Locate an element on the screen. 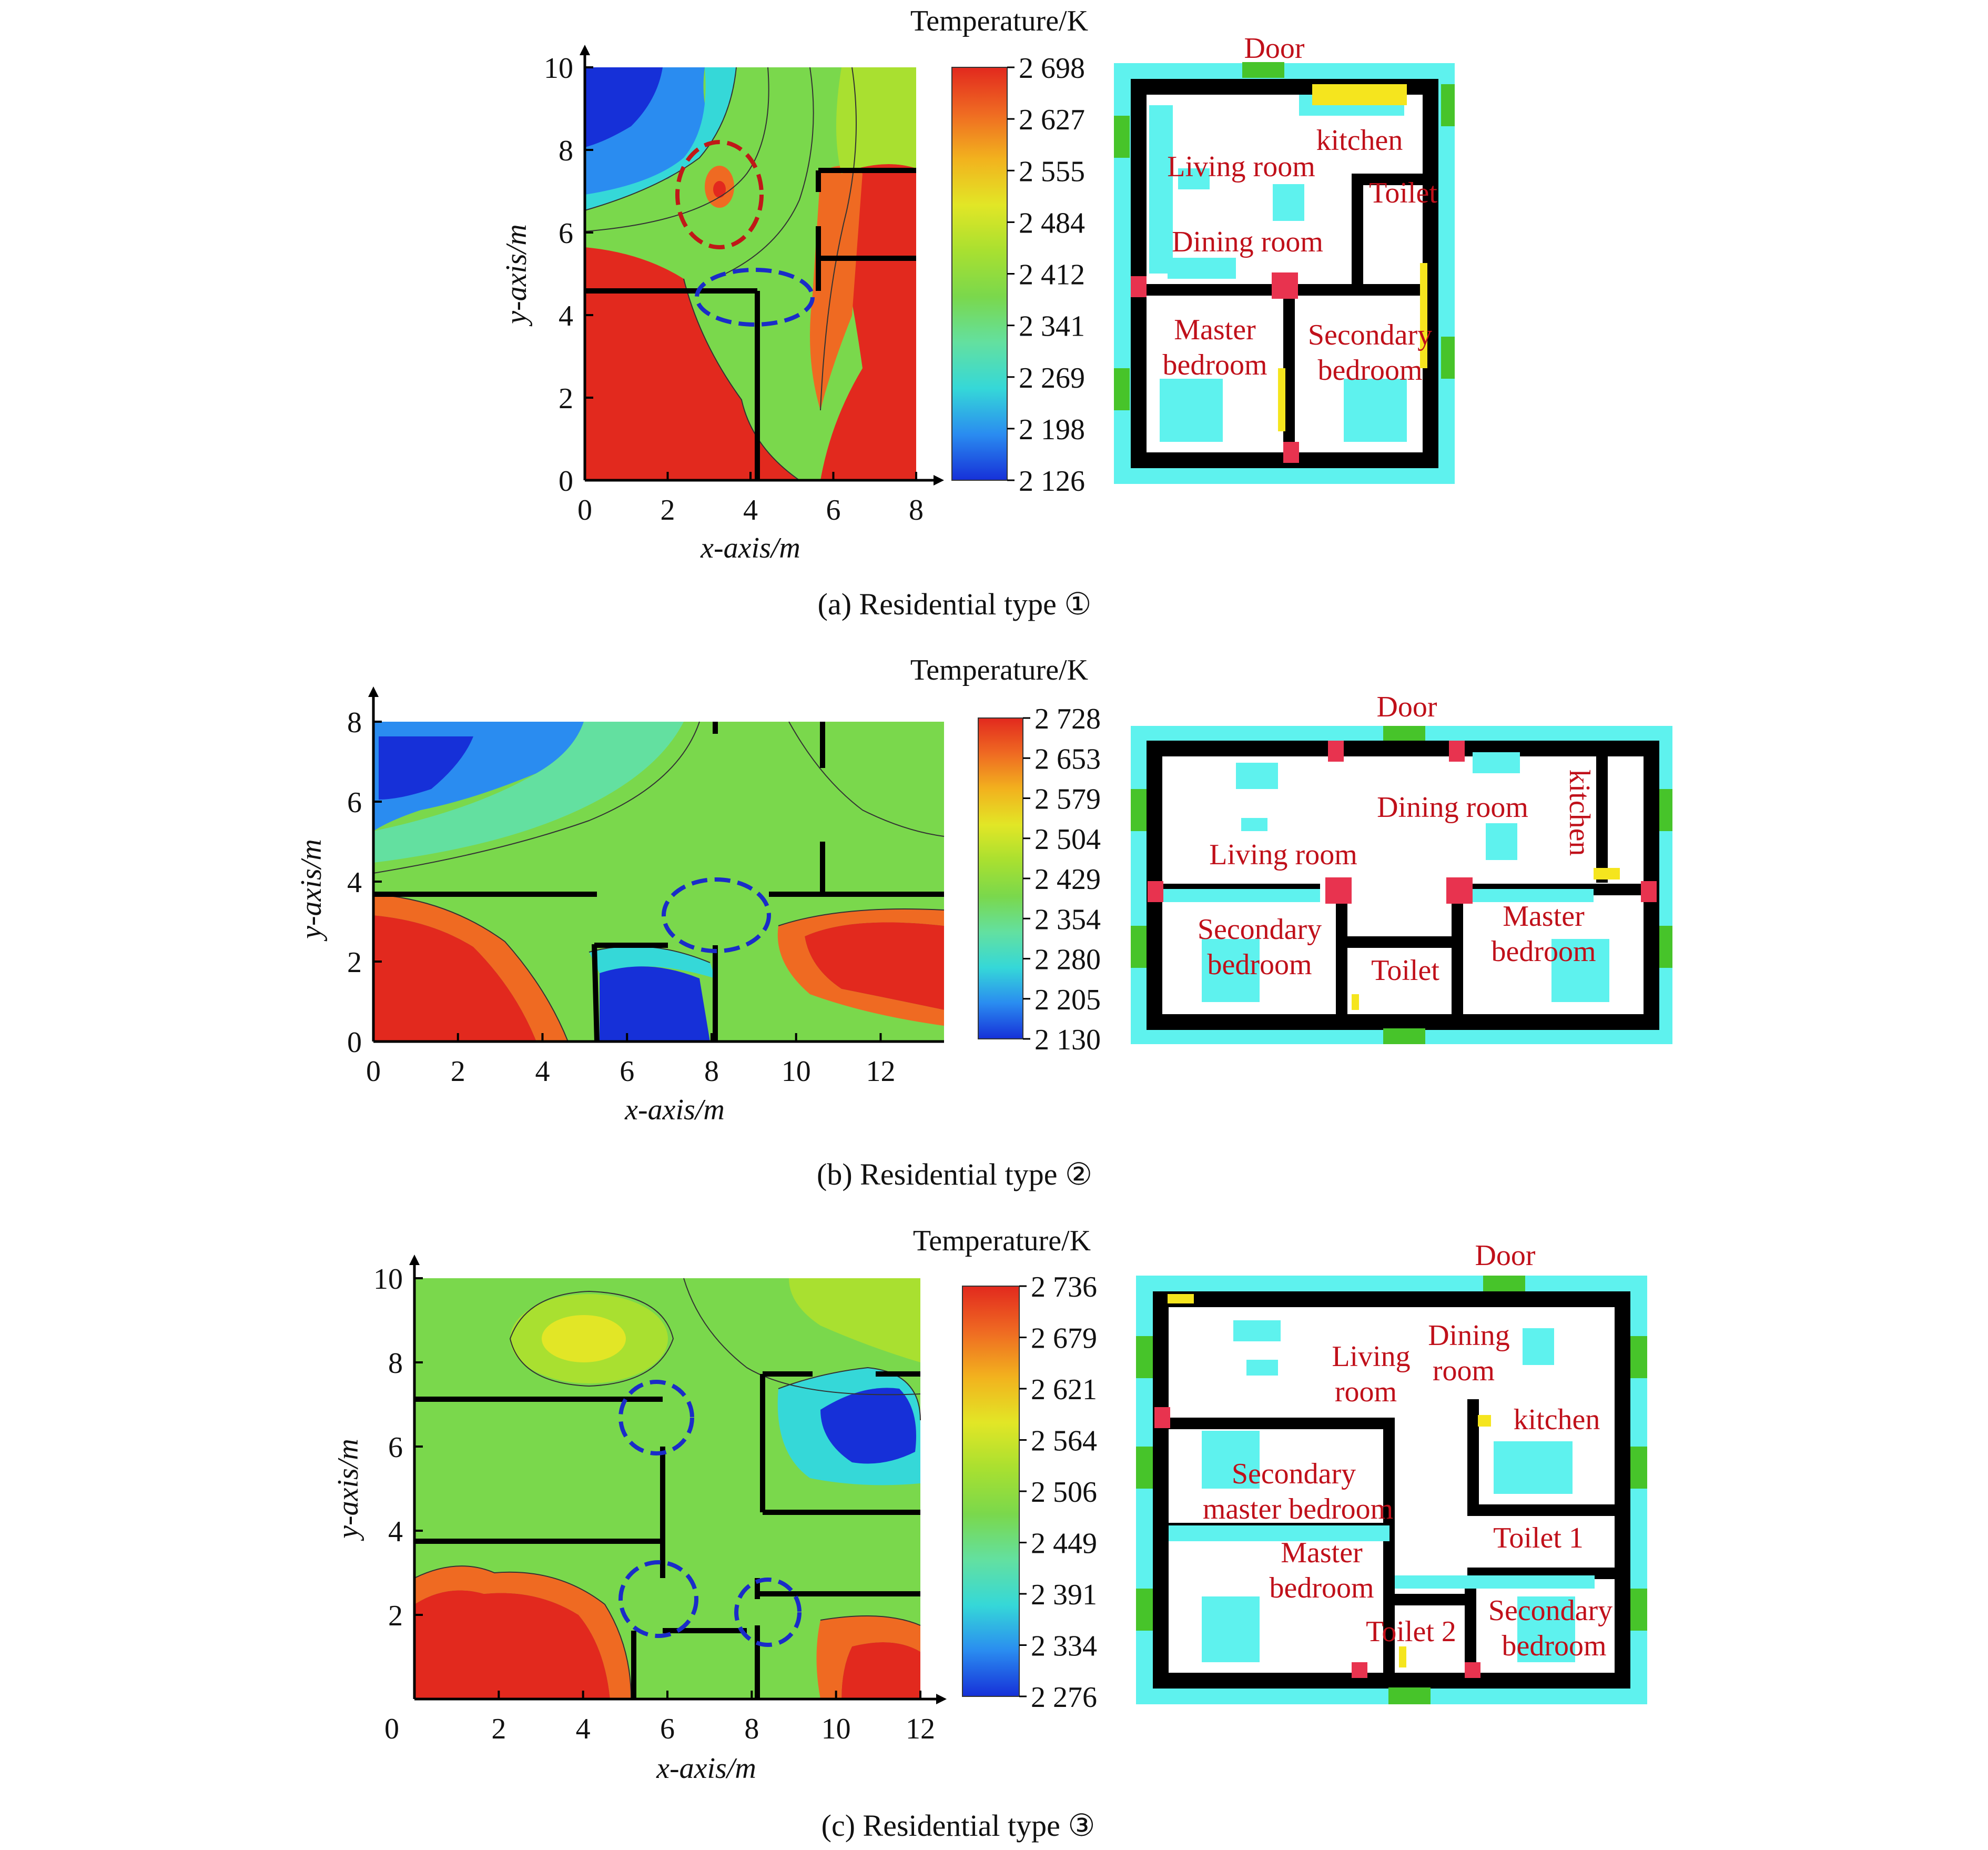 The width and height of the screenshot is (1988, 1850). plan-c-label-door: Door is located at coordinates (1505, 1255).